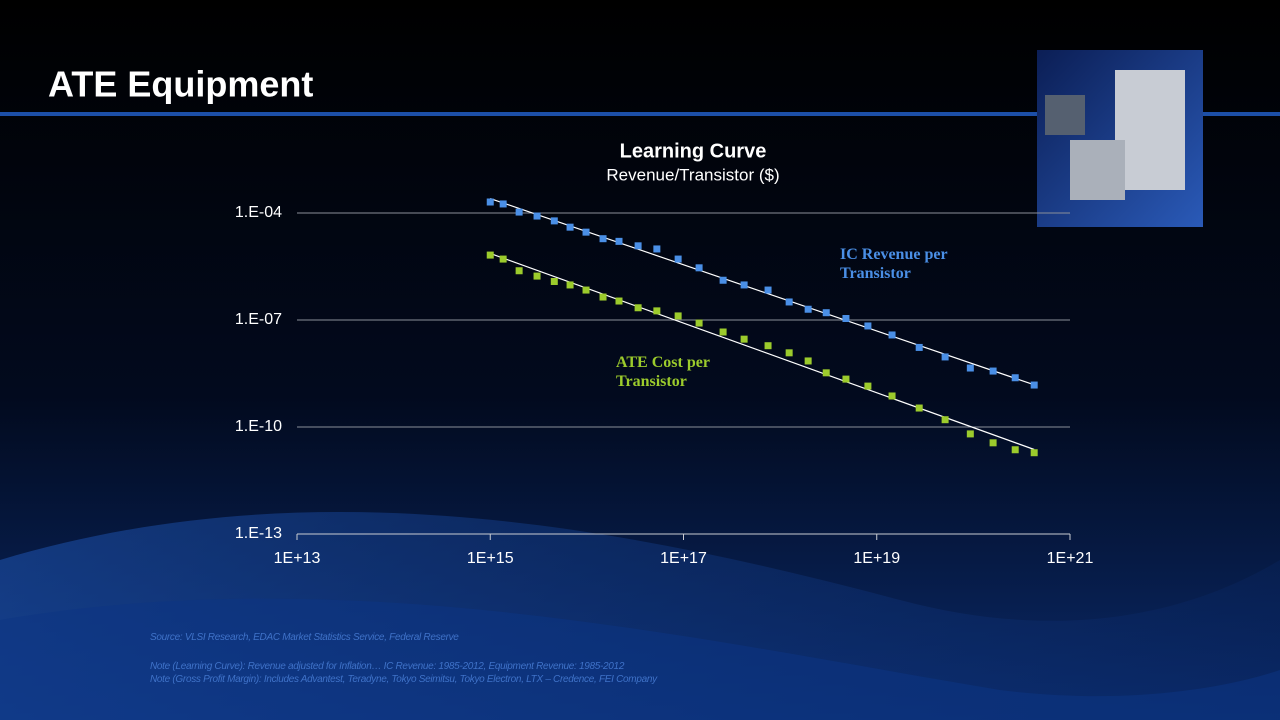 The image size is (1280, 720). What do you see at coordinates (297, 558) in the screenshot?
I see `x-tick-label: 1E+13` at bounding box center [297, 558].